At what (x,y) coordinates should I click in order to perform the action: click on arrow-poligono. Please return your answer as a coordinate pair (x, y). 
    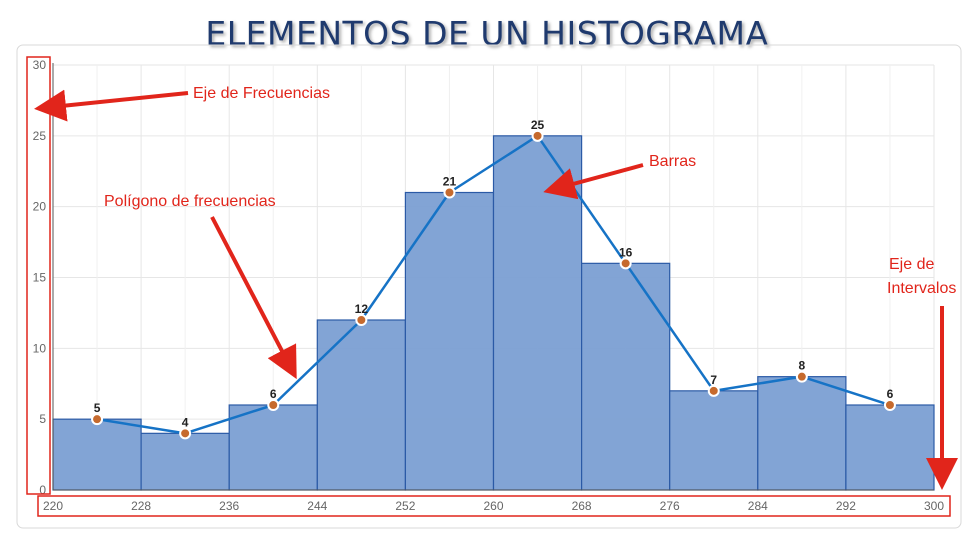
    Looking at the image, I should click on (253, 298).